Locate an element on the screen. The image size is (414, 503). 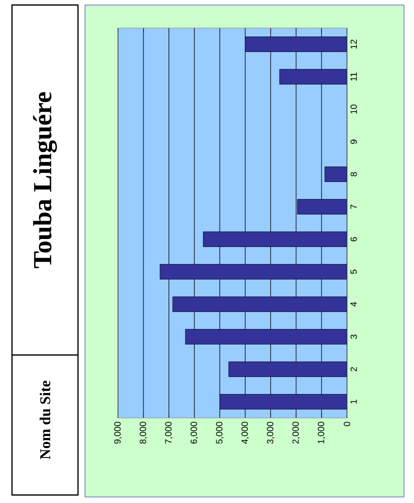
x-tick-label: 6,000 is located at coordinates (194, 433).